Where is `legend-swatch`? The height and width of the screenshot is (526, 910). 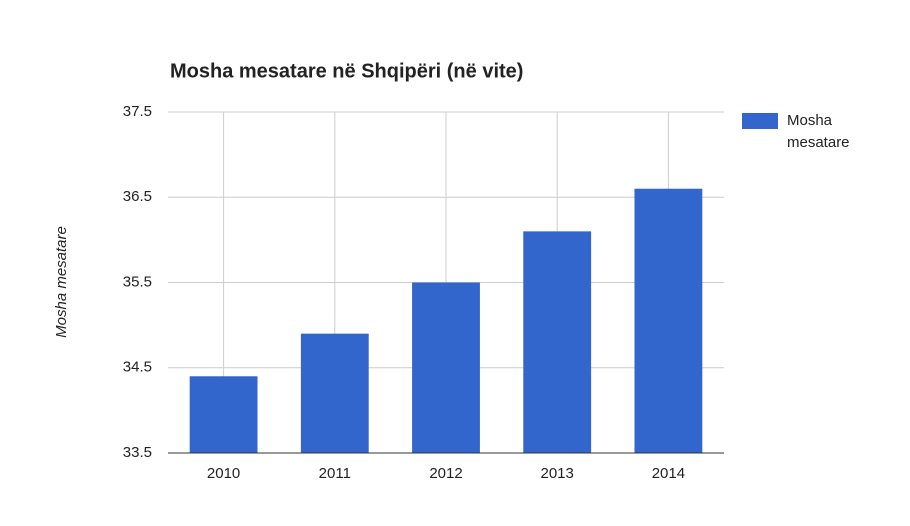 legend-swatch is located at coordinates (760, 121).